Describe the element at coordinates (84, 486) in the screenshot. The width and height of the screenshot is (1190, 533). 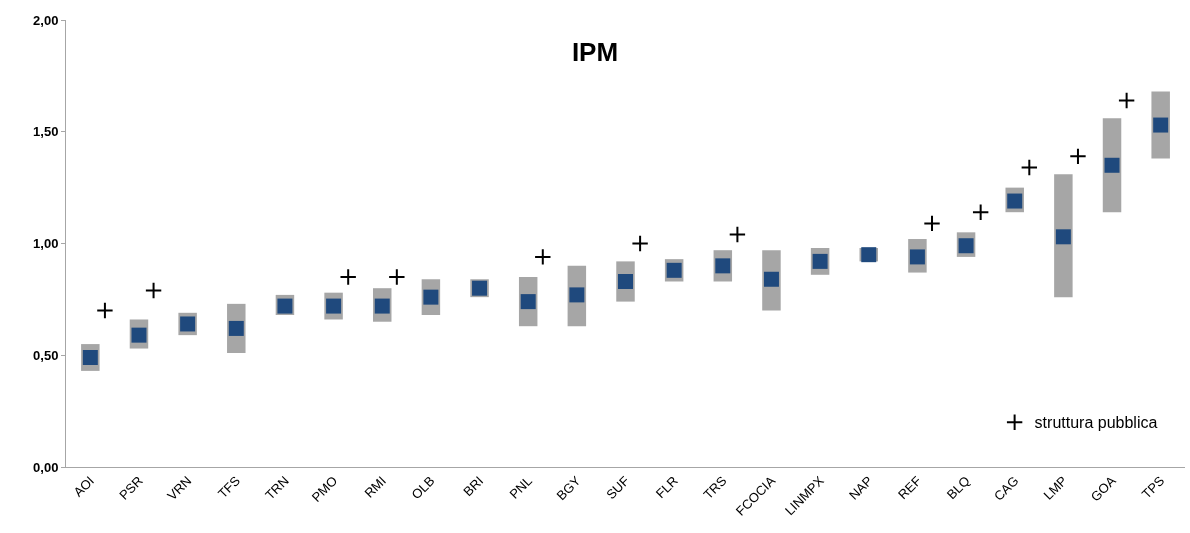
I see `x-tick-label: AOI` at that location.